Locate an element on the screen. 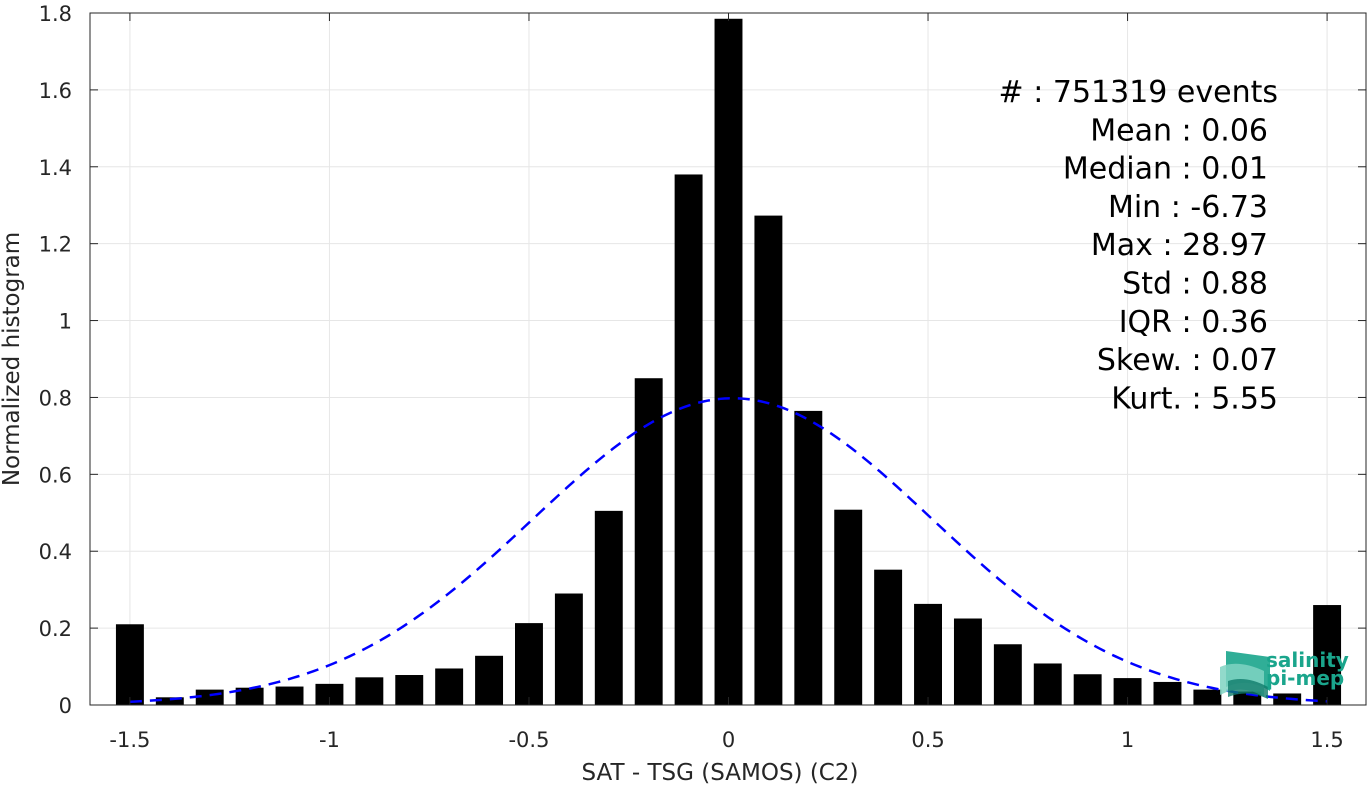 This screenshot has height=785, width=1367. stat-line: Max : 28.97 is located at coordinates (1179, 245).